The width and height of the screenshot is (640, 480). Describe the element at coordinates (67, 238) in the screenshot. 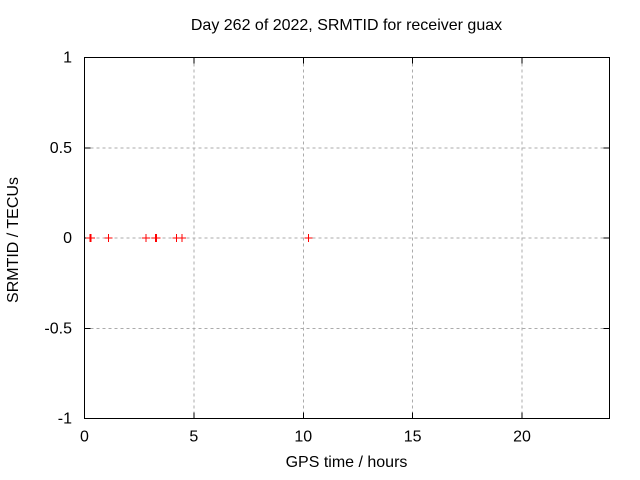

I see `y-tick-label: 0` at that location.